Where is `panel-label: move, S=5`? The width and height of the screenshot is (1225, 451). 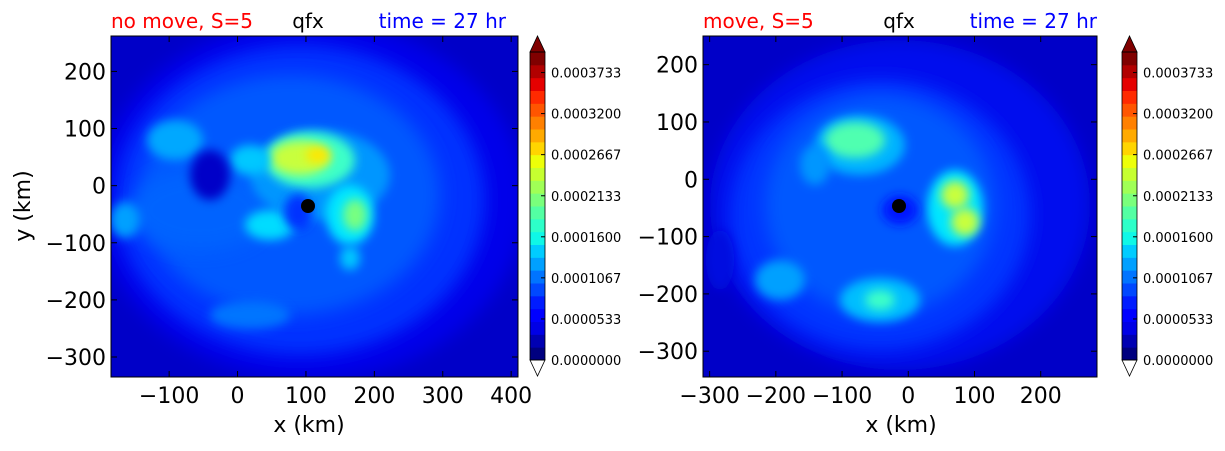
panel-label: move, S=5 is located at coordinates (758, 21).